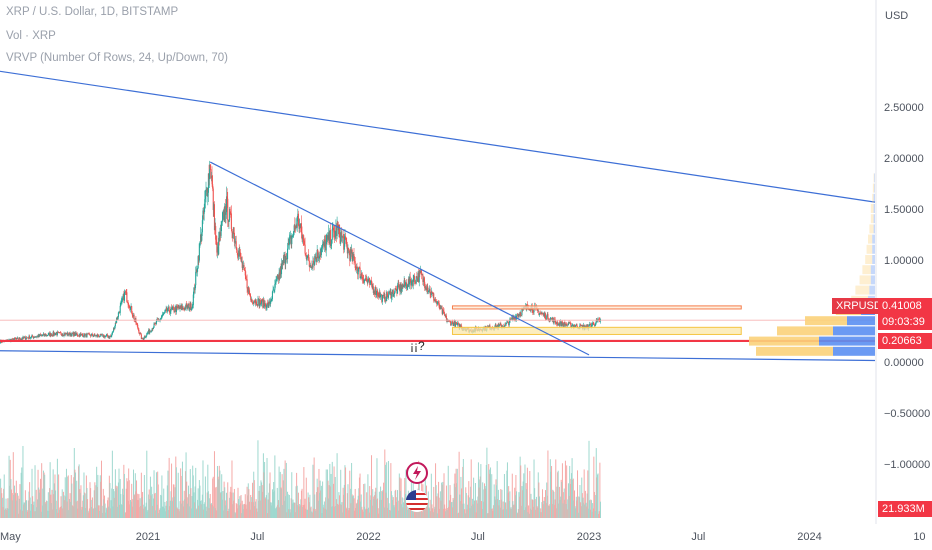  I want to click on legend-vrvp: VRVP (Number Of Rows, 24, Up/Down, 70), so click(117, 58).